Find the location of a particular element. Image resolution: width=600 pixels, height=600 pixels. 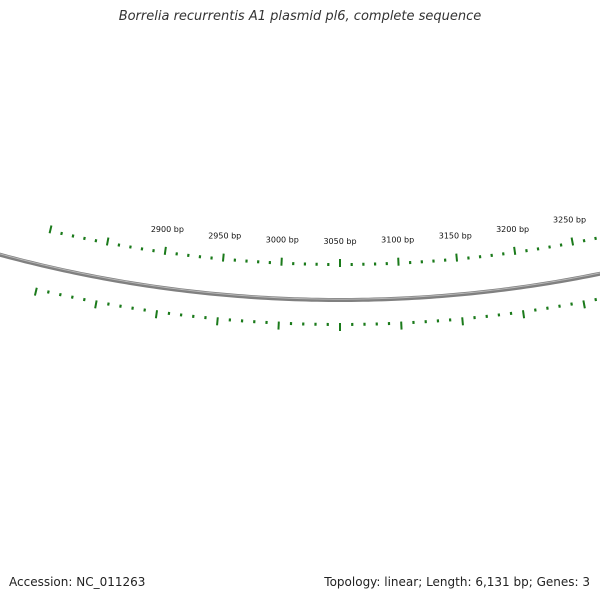

tick-label: 3000 bp is located at coordinates (282, 240).